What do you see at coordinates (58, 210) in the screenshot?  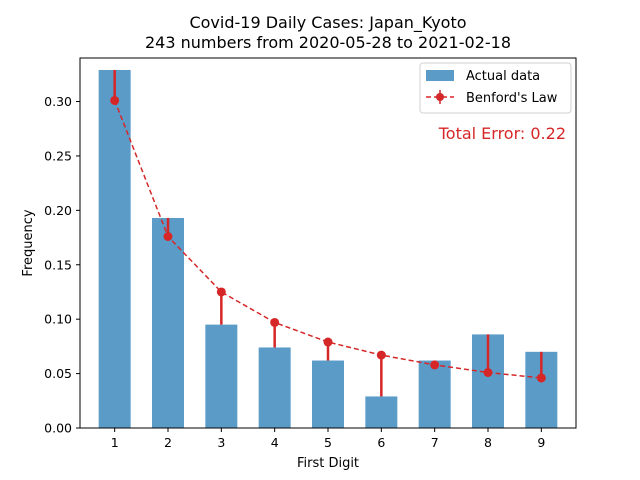 I see `y-tick-label-0.20: 0.20` at bounding box center [58, 210].